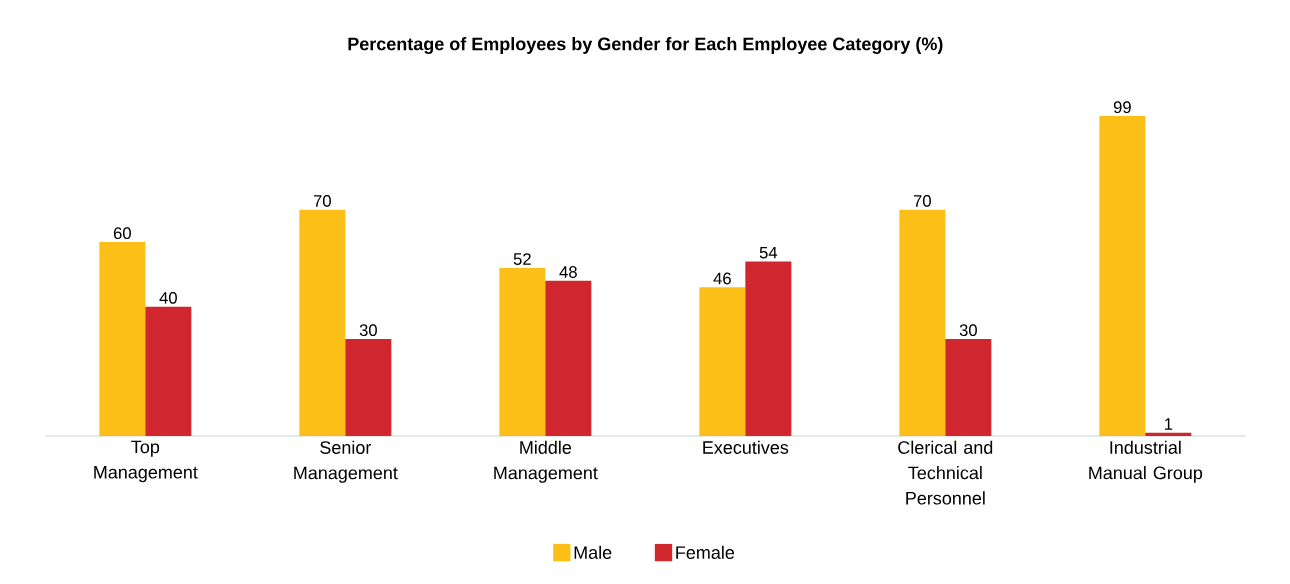 The image size is (1290, 584). Describe the element at coordinates (346, 461) in the screenshot. I see `x-tick-label: Senior Management` at that location.